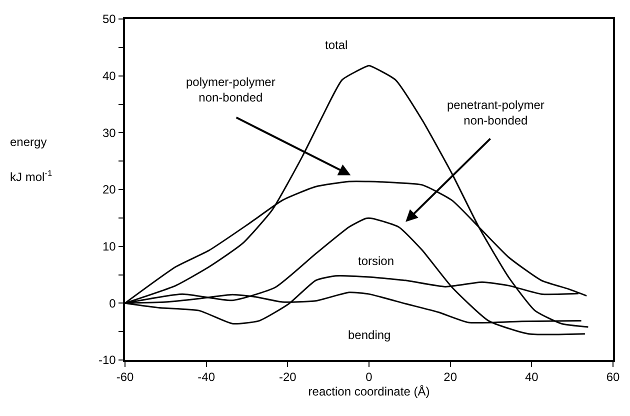 This screenshot has width=630, height=416. I want to click on x-tick-label: 60, so click(613, 377).